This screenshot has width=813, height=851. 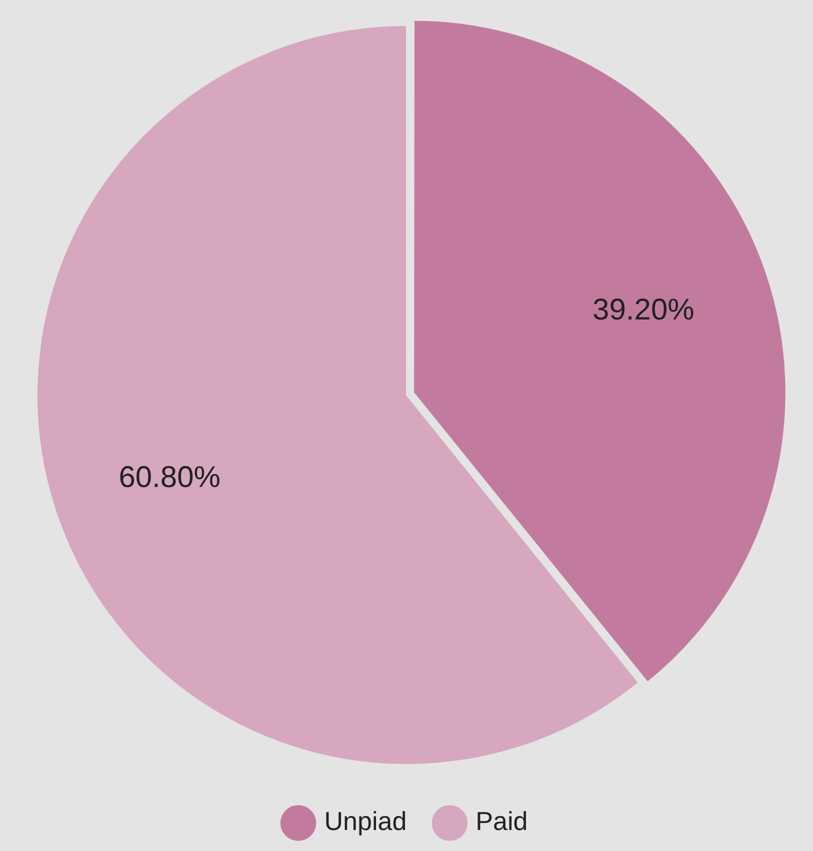 I want to click on legend-label: Unpiad, so click(x=365, y=821).